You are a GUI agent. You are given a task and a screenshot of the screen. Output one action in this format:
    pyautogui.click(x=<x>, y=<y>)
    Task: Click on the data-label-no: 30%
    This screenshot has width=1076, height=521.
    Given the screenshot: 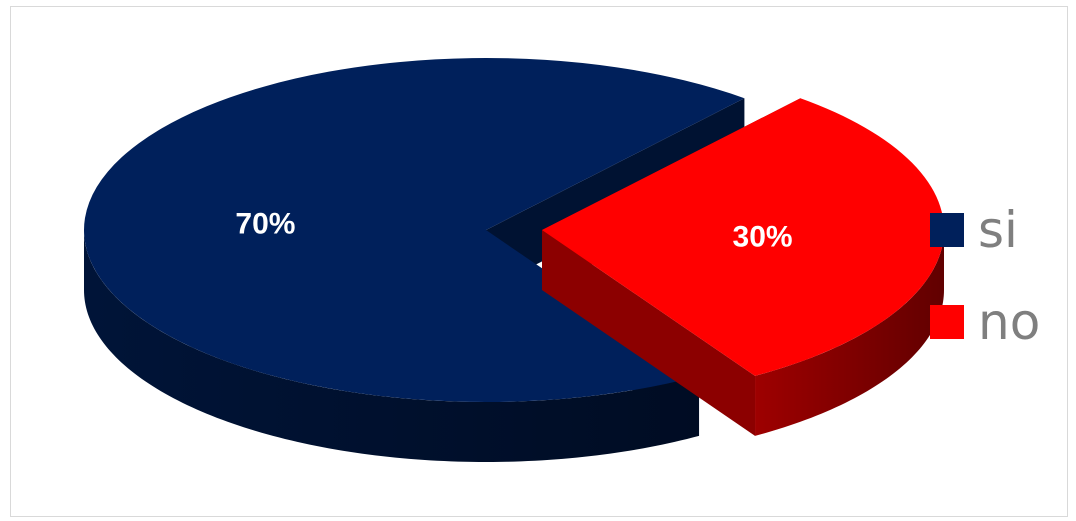 What is the action you would take?
    pyautogui.click(x=763, y=237)
    